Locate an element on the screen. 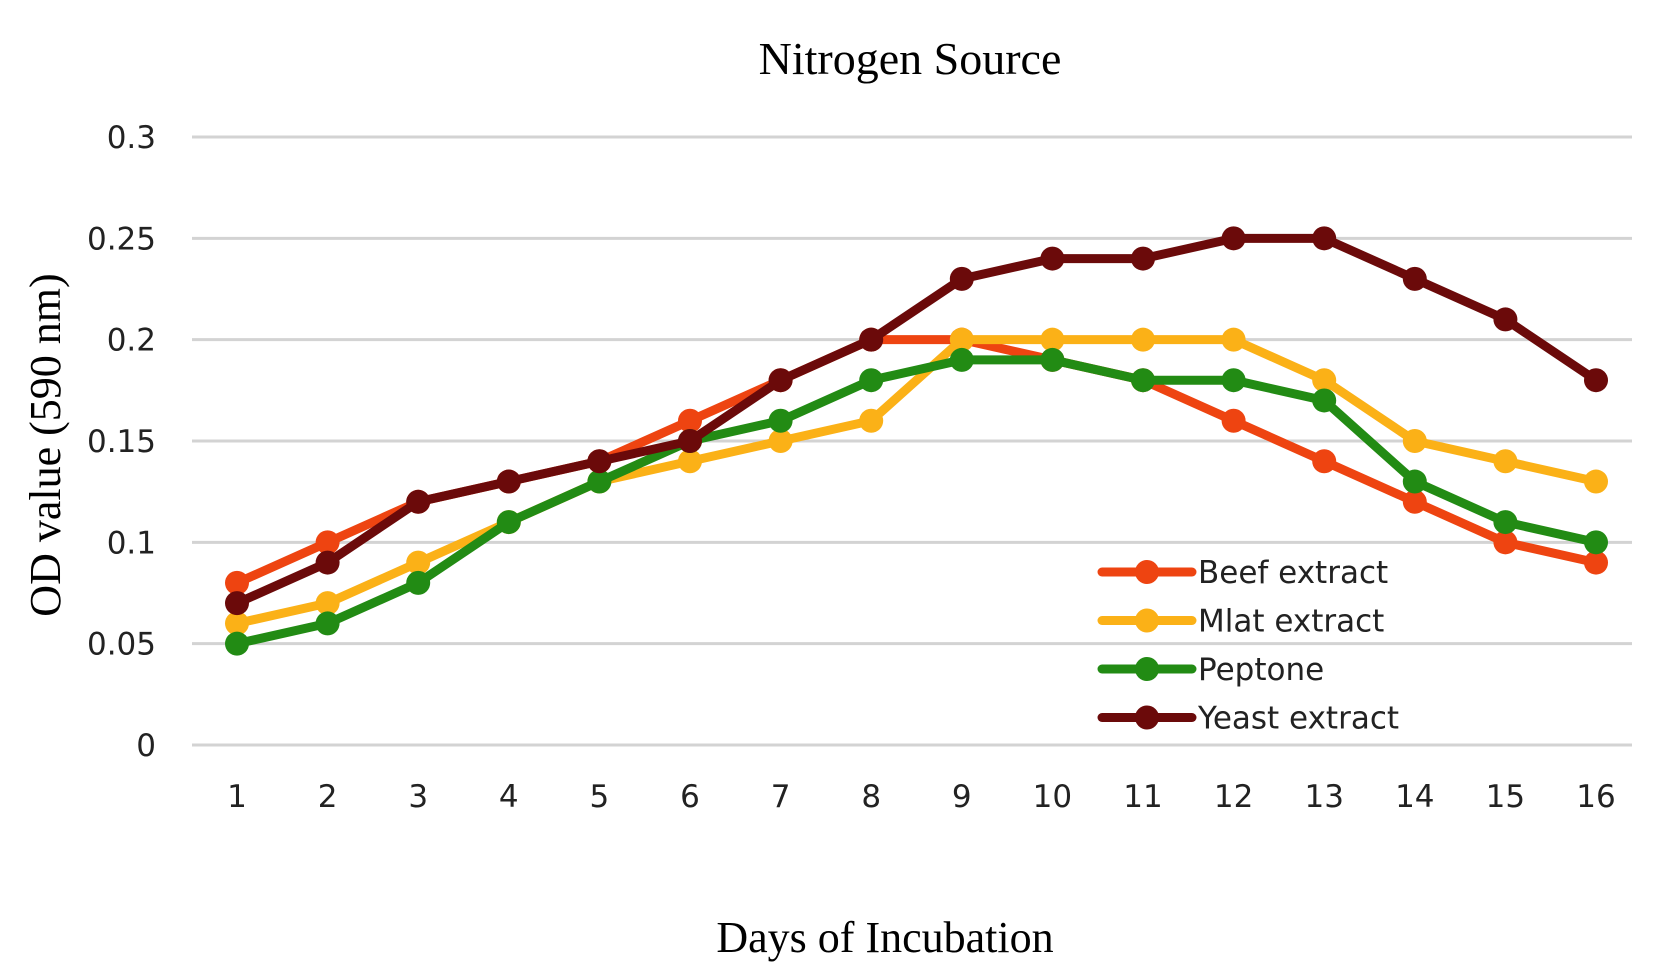  legend-label: Beef extract is located at coordinates (1293, 573).